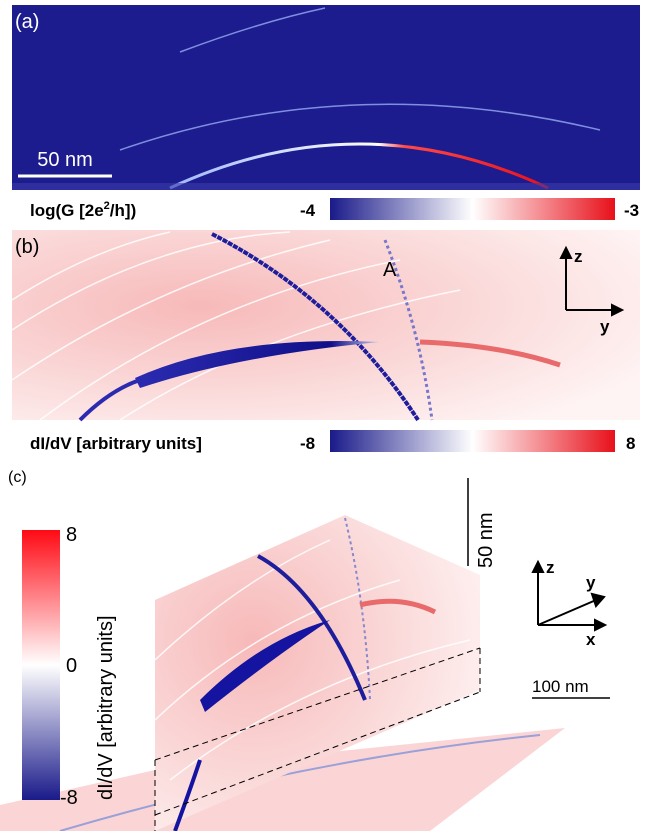 The height and width of the screenshot is (831, 652). What do you see at coordinates (71, 666) in the screenshot?
I see `colorbar-mid: 0` at bounding box center [71, 666].